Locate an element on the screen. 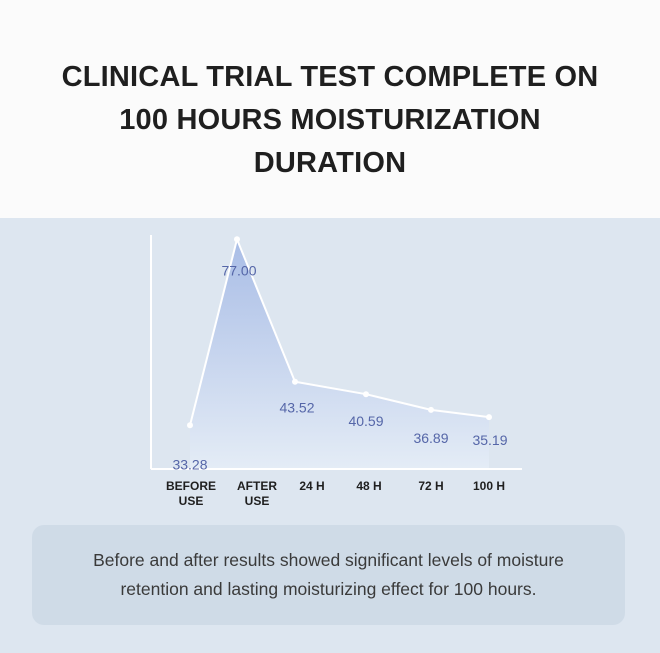  x-tick-label-3: 24 H is located at coordinates (311, 486).